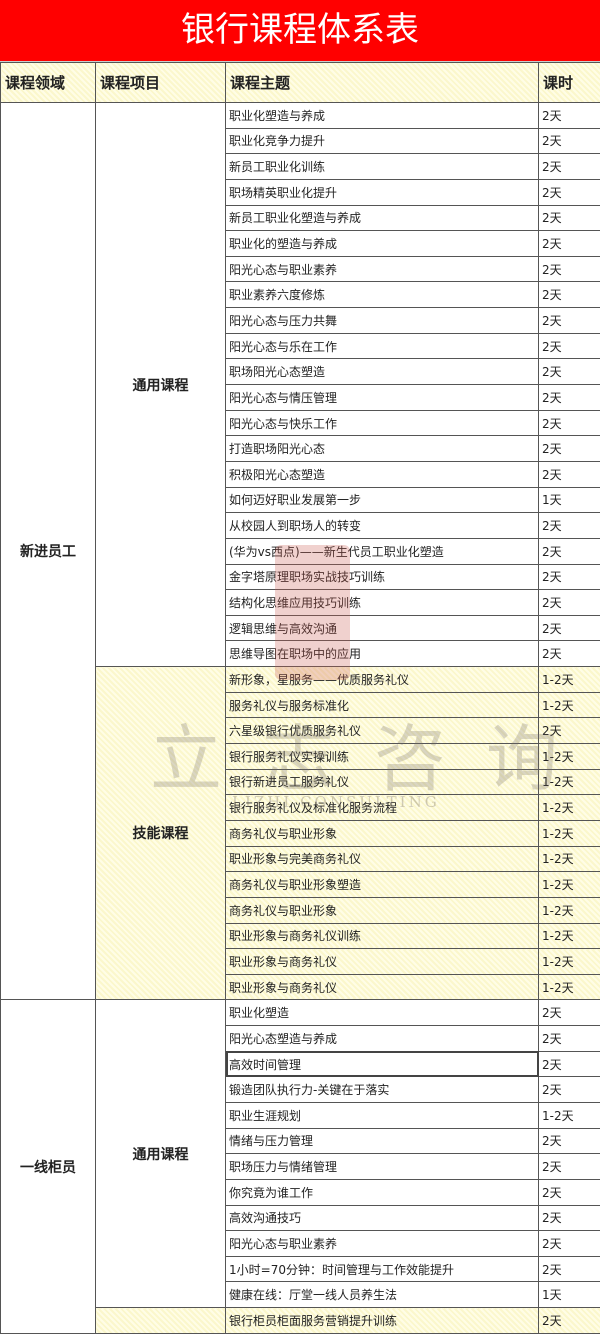 The width and height of the screenshot is (600, 1335). What do you see at coordinates (382, 243) in the screenshot?
I see `course-topic: 职业化的塑造与养成` at bounding box center [382, 243].